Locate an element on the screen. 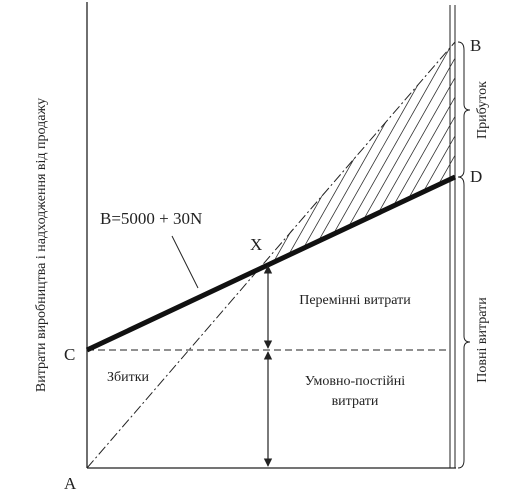  region-label: витрати is located at coordinates (355, 401).